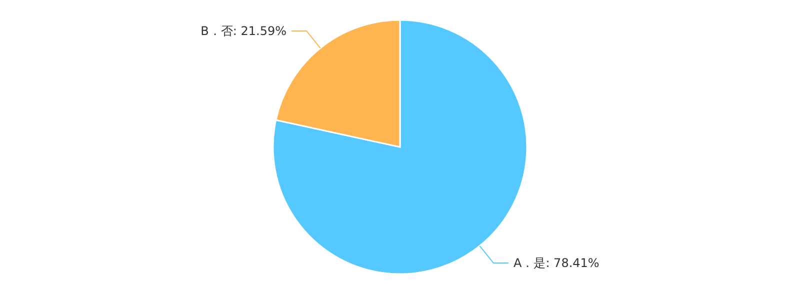 This screenshot has height=300, width=800. What do you see at coordinates (216, 31) in the screenshot?
I see `slice-label: B．否` at bounding box center [216, 31].